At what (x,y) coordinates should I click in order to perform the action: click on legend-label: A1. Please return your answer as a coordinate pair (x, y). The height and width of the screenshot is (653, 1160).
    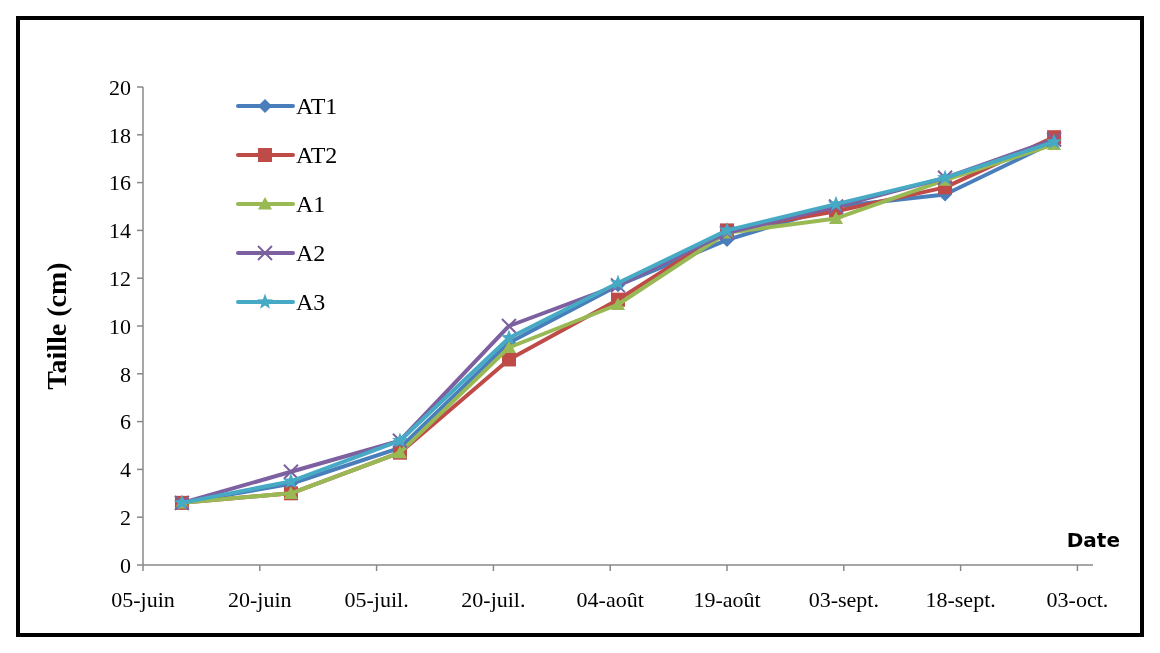
    Looking at the image, I should click on (311, 204).